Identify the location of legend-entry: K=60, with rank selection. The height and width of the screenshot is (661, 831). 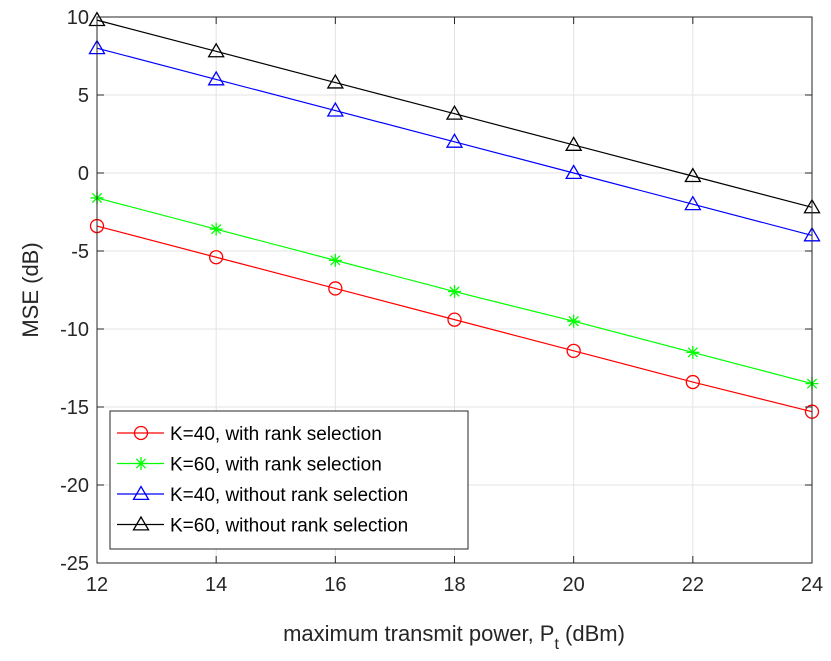
(249, 465).